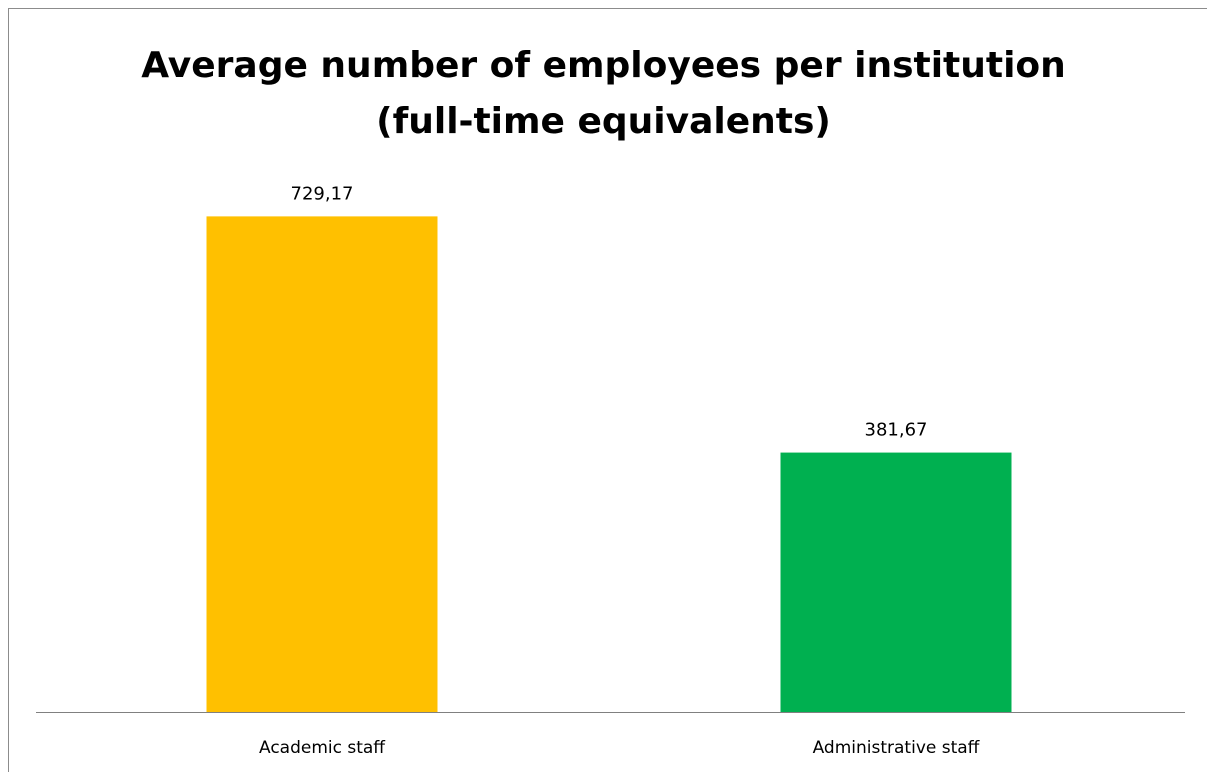 The width and height of the screenshot is (1207, 772). I want to click on chart-title-line-2: (full-time equivalents), so click(603, 121).